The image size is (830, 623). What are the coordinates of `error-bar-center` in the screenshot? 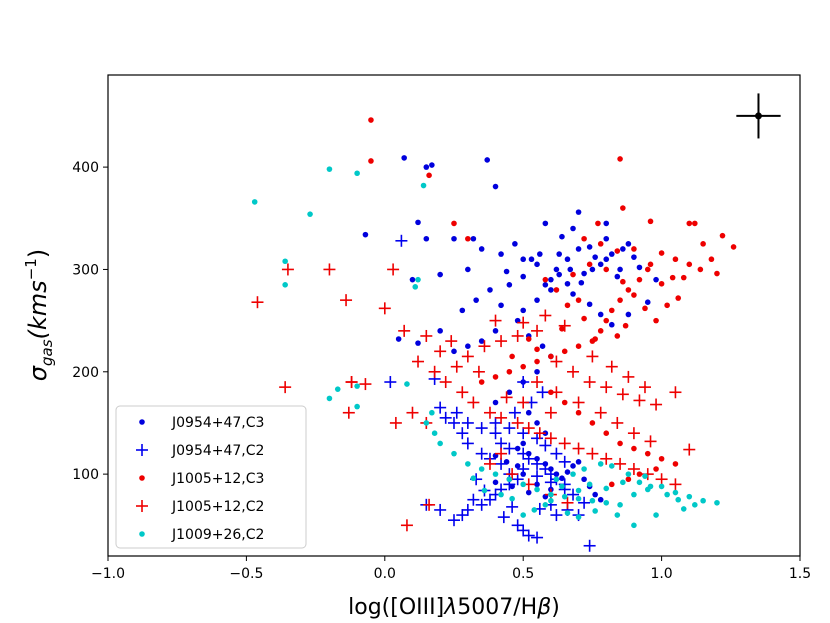 It's located at (758, 116).